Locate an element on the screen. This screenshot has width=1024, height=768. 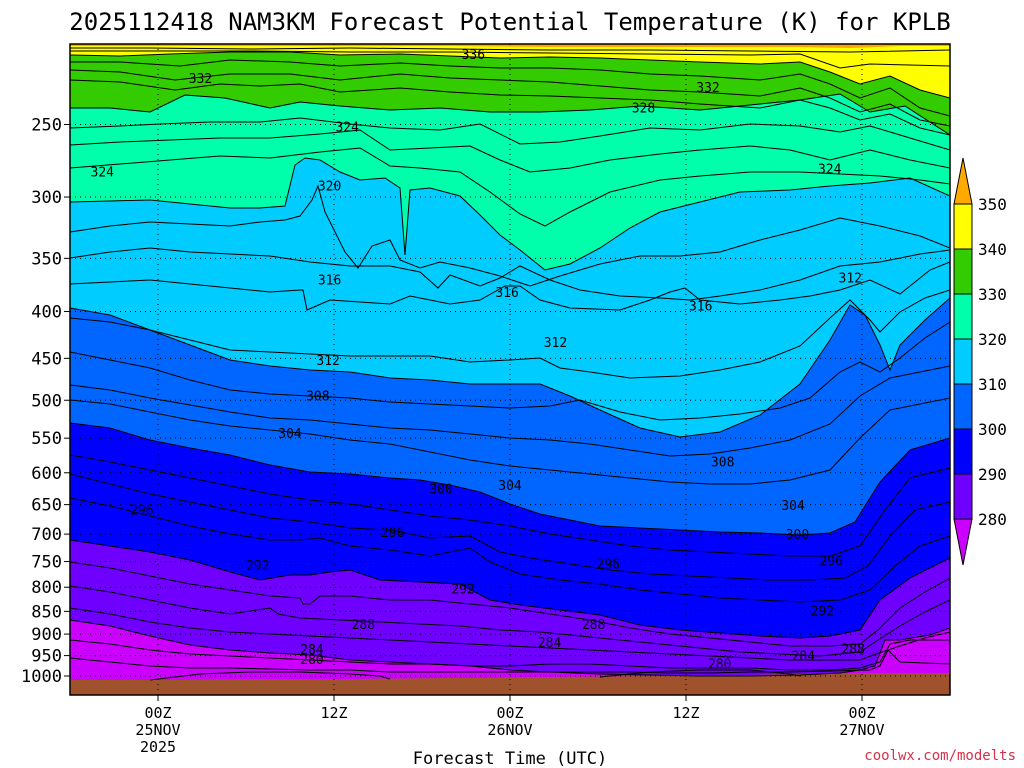
x-tick-label-mid: 26NOV is located at coordinates (509, 730).